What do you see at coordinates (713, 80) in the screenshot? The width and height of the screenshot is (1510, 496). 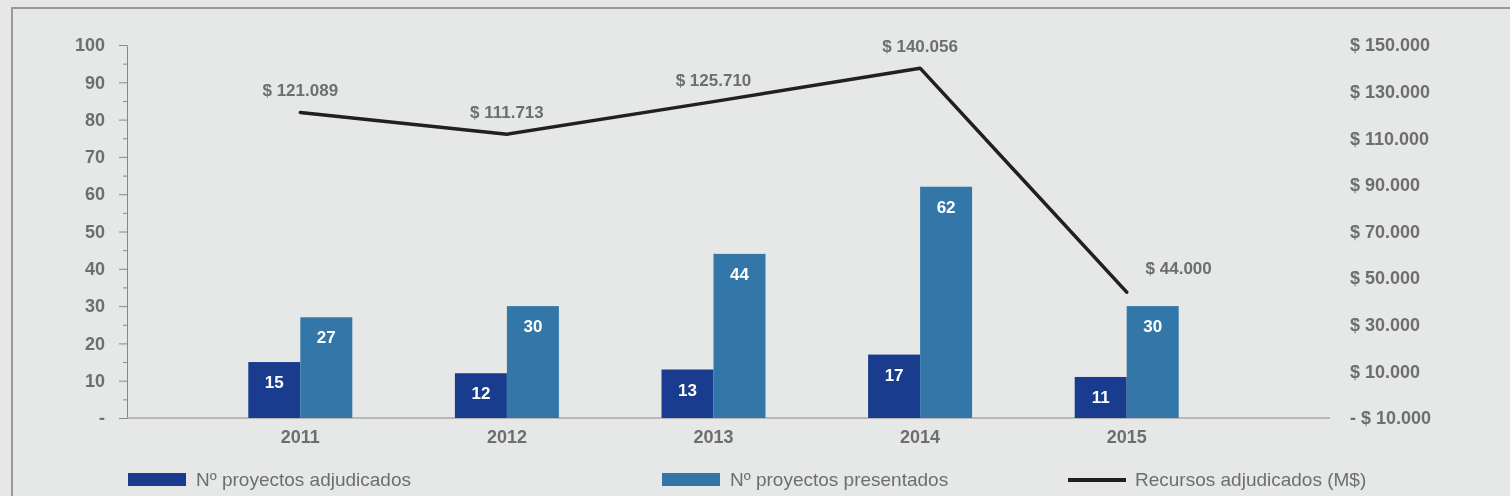 I see `data-label: $ 125.710` at bounding box center [713, 80].